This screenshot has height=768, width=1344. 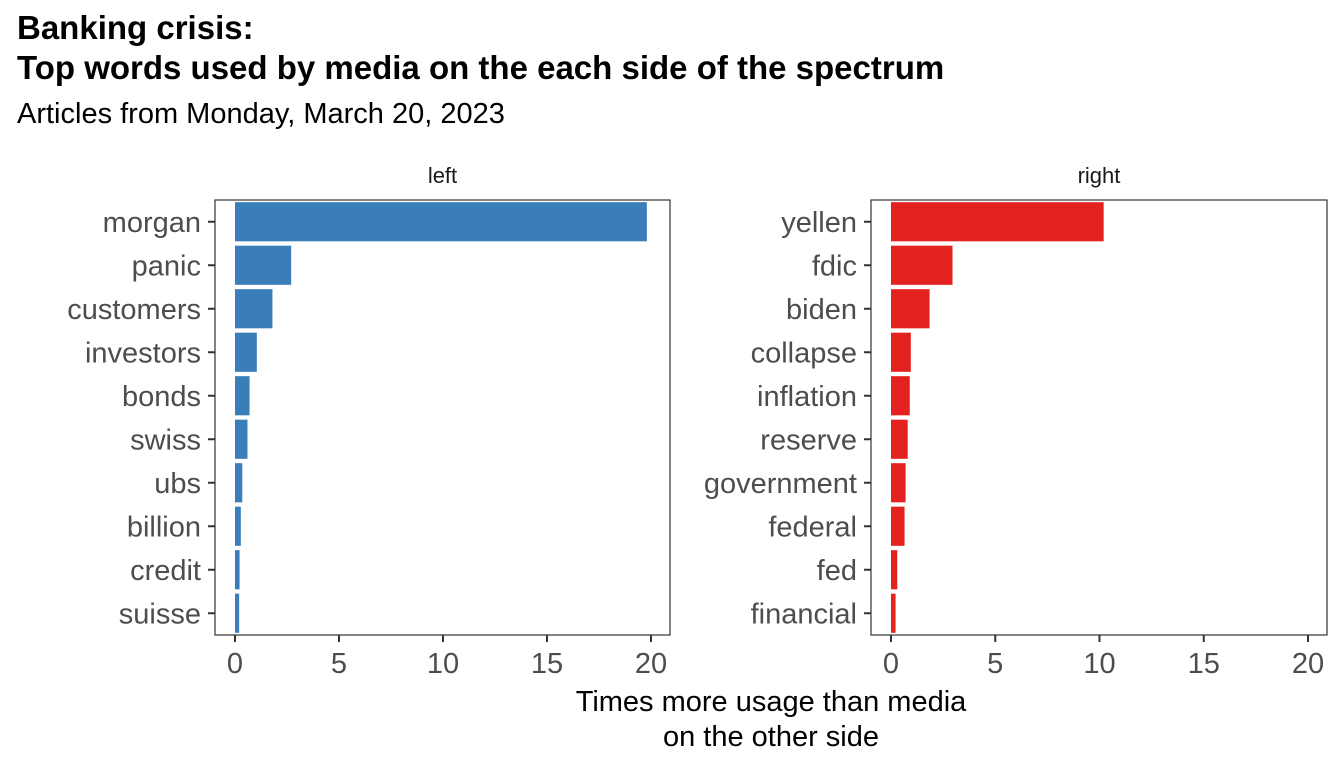 I want to click on bar-left-billion, so click(x=238, y=526).